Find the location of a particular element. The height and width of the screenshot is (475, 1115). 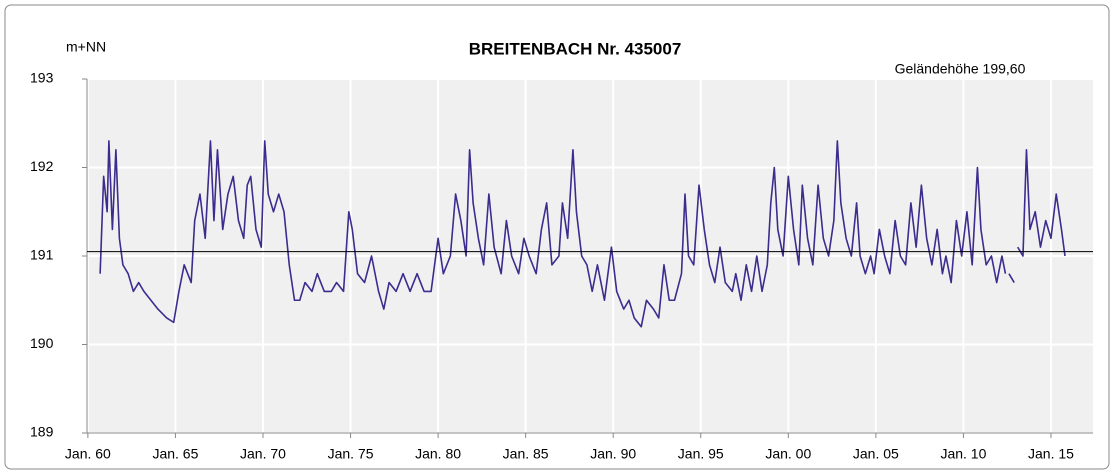

x-tick-label: Jan. 75 is located at coordinates (351, 454).